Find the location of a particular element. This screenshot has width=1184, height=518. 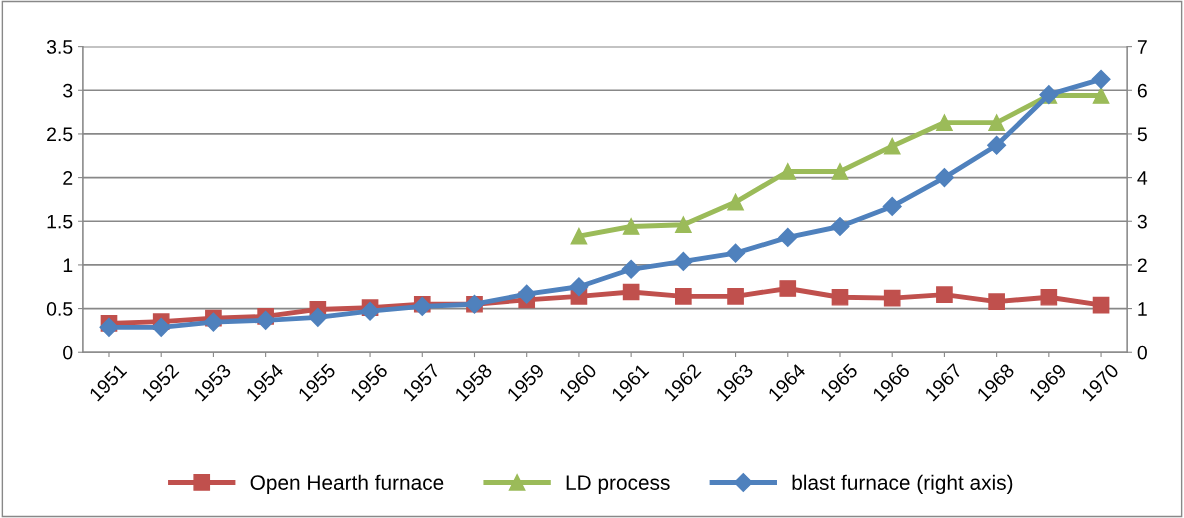

y2-tick-label: 4 is located at coordinates (1142, 178).